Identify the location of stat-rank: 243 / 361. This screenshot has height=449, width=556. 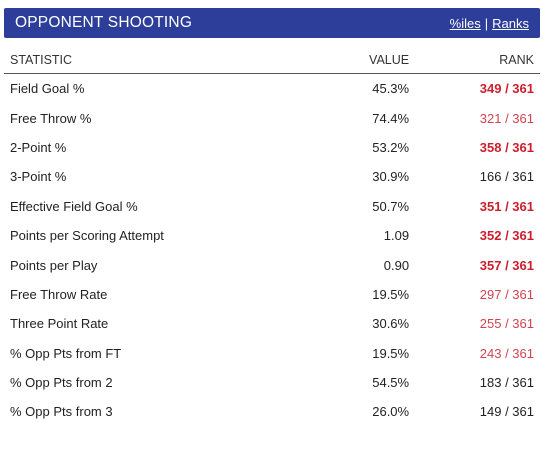
(506, 353).